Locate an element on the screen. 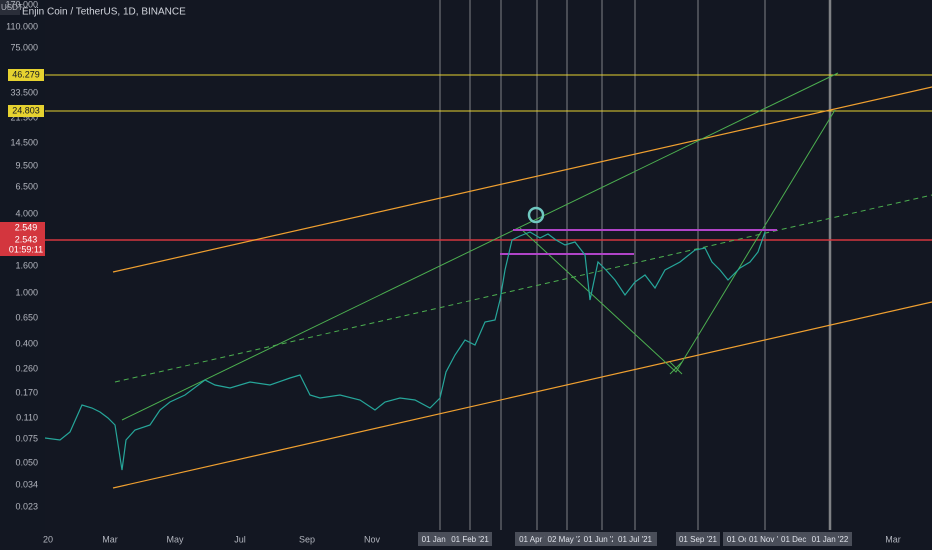 This screenshot has height=550, width=932. price-badge-text: 46.279 is located at coordinates (26, 74).